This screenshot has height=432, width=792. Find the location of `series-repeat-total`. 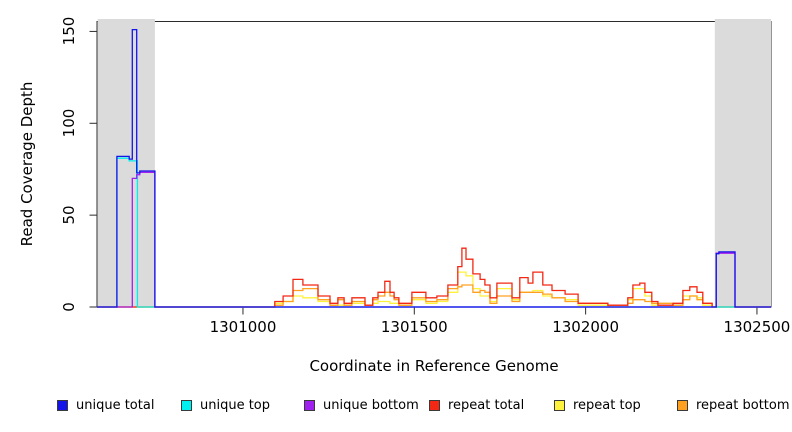

series-repeat-total is located at coordinates (434, 277).